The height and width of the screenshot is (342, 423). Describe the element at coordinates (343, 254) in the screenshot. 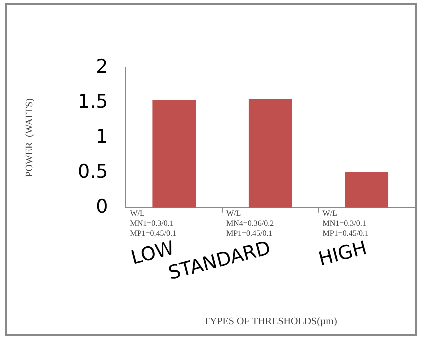

I see `x-tick-label: HIGH` at that location.